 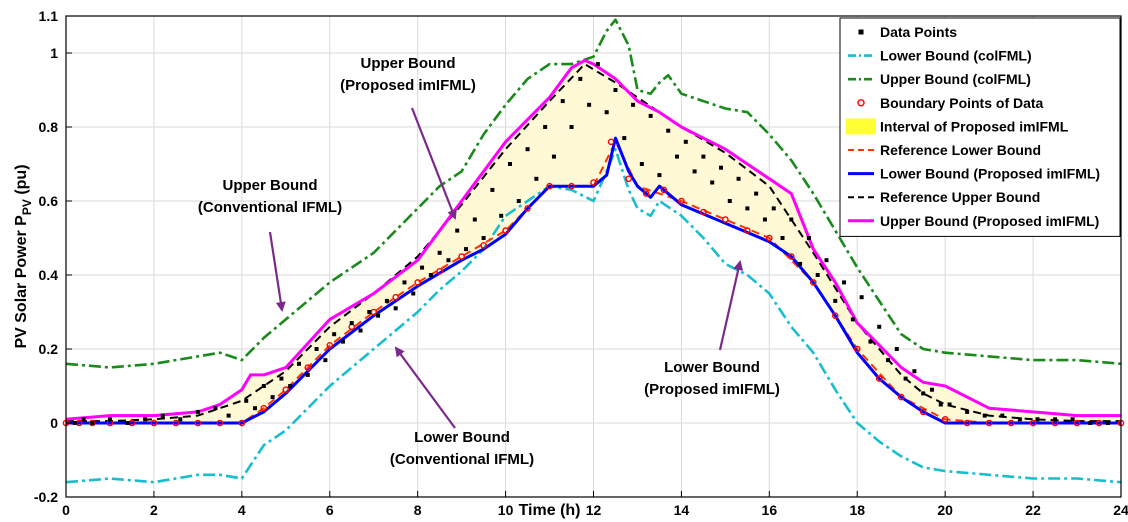 What do you see at coordinates (595, 504) in the screenshot?
I see `x-ticks: 0 2 4 6 8 10 12 14 16 18 20 22 24` at bounding box center [595, 504].